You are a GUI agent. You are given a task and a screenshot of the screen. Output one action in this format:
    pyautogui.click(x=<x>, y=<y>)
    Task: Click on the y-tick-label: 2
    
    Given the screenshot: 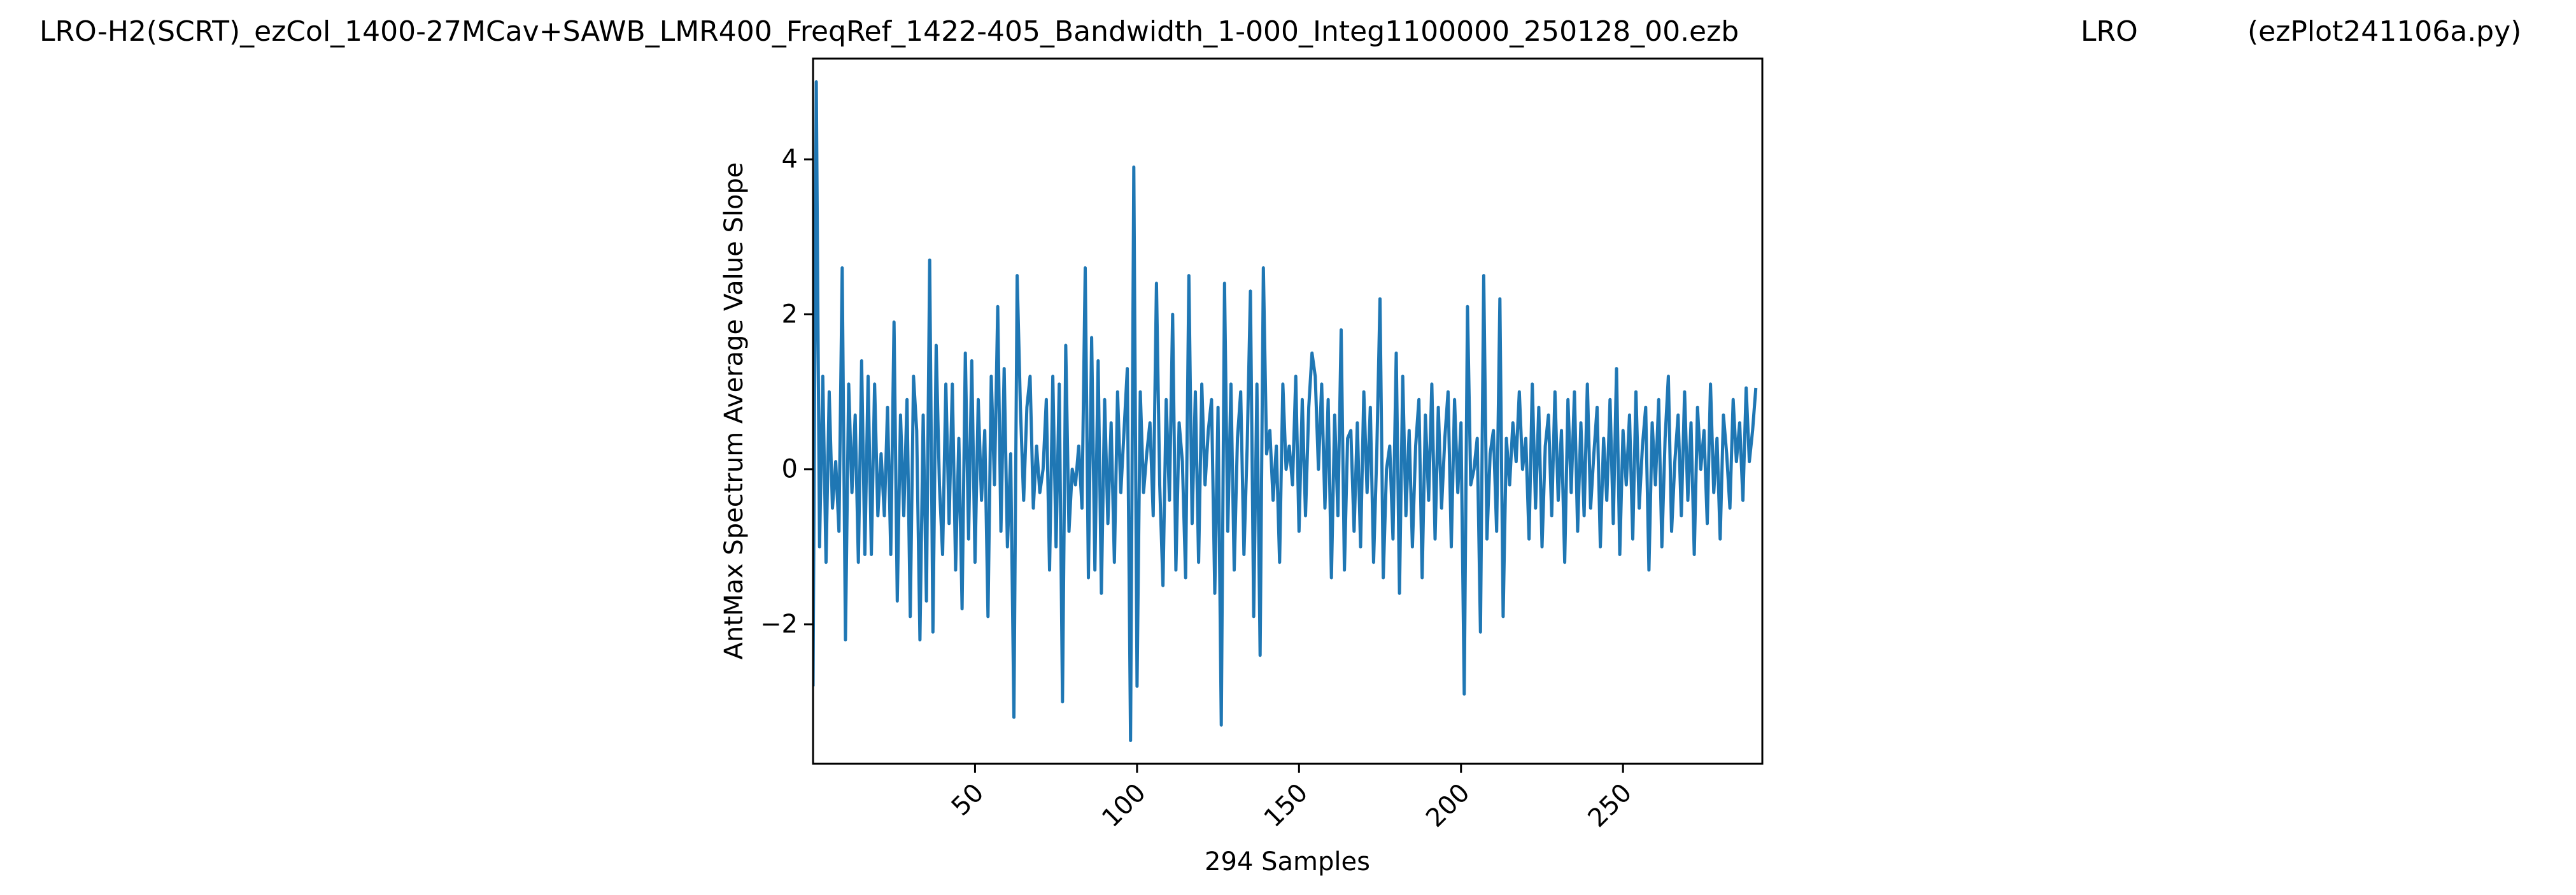 What is the action you would take?
    pyautogui.click(x=790, y=314)
    